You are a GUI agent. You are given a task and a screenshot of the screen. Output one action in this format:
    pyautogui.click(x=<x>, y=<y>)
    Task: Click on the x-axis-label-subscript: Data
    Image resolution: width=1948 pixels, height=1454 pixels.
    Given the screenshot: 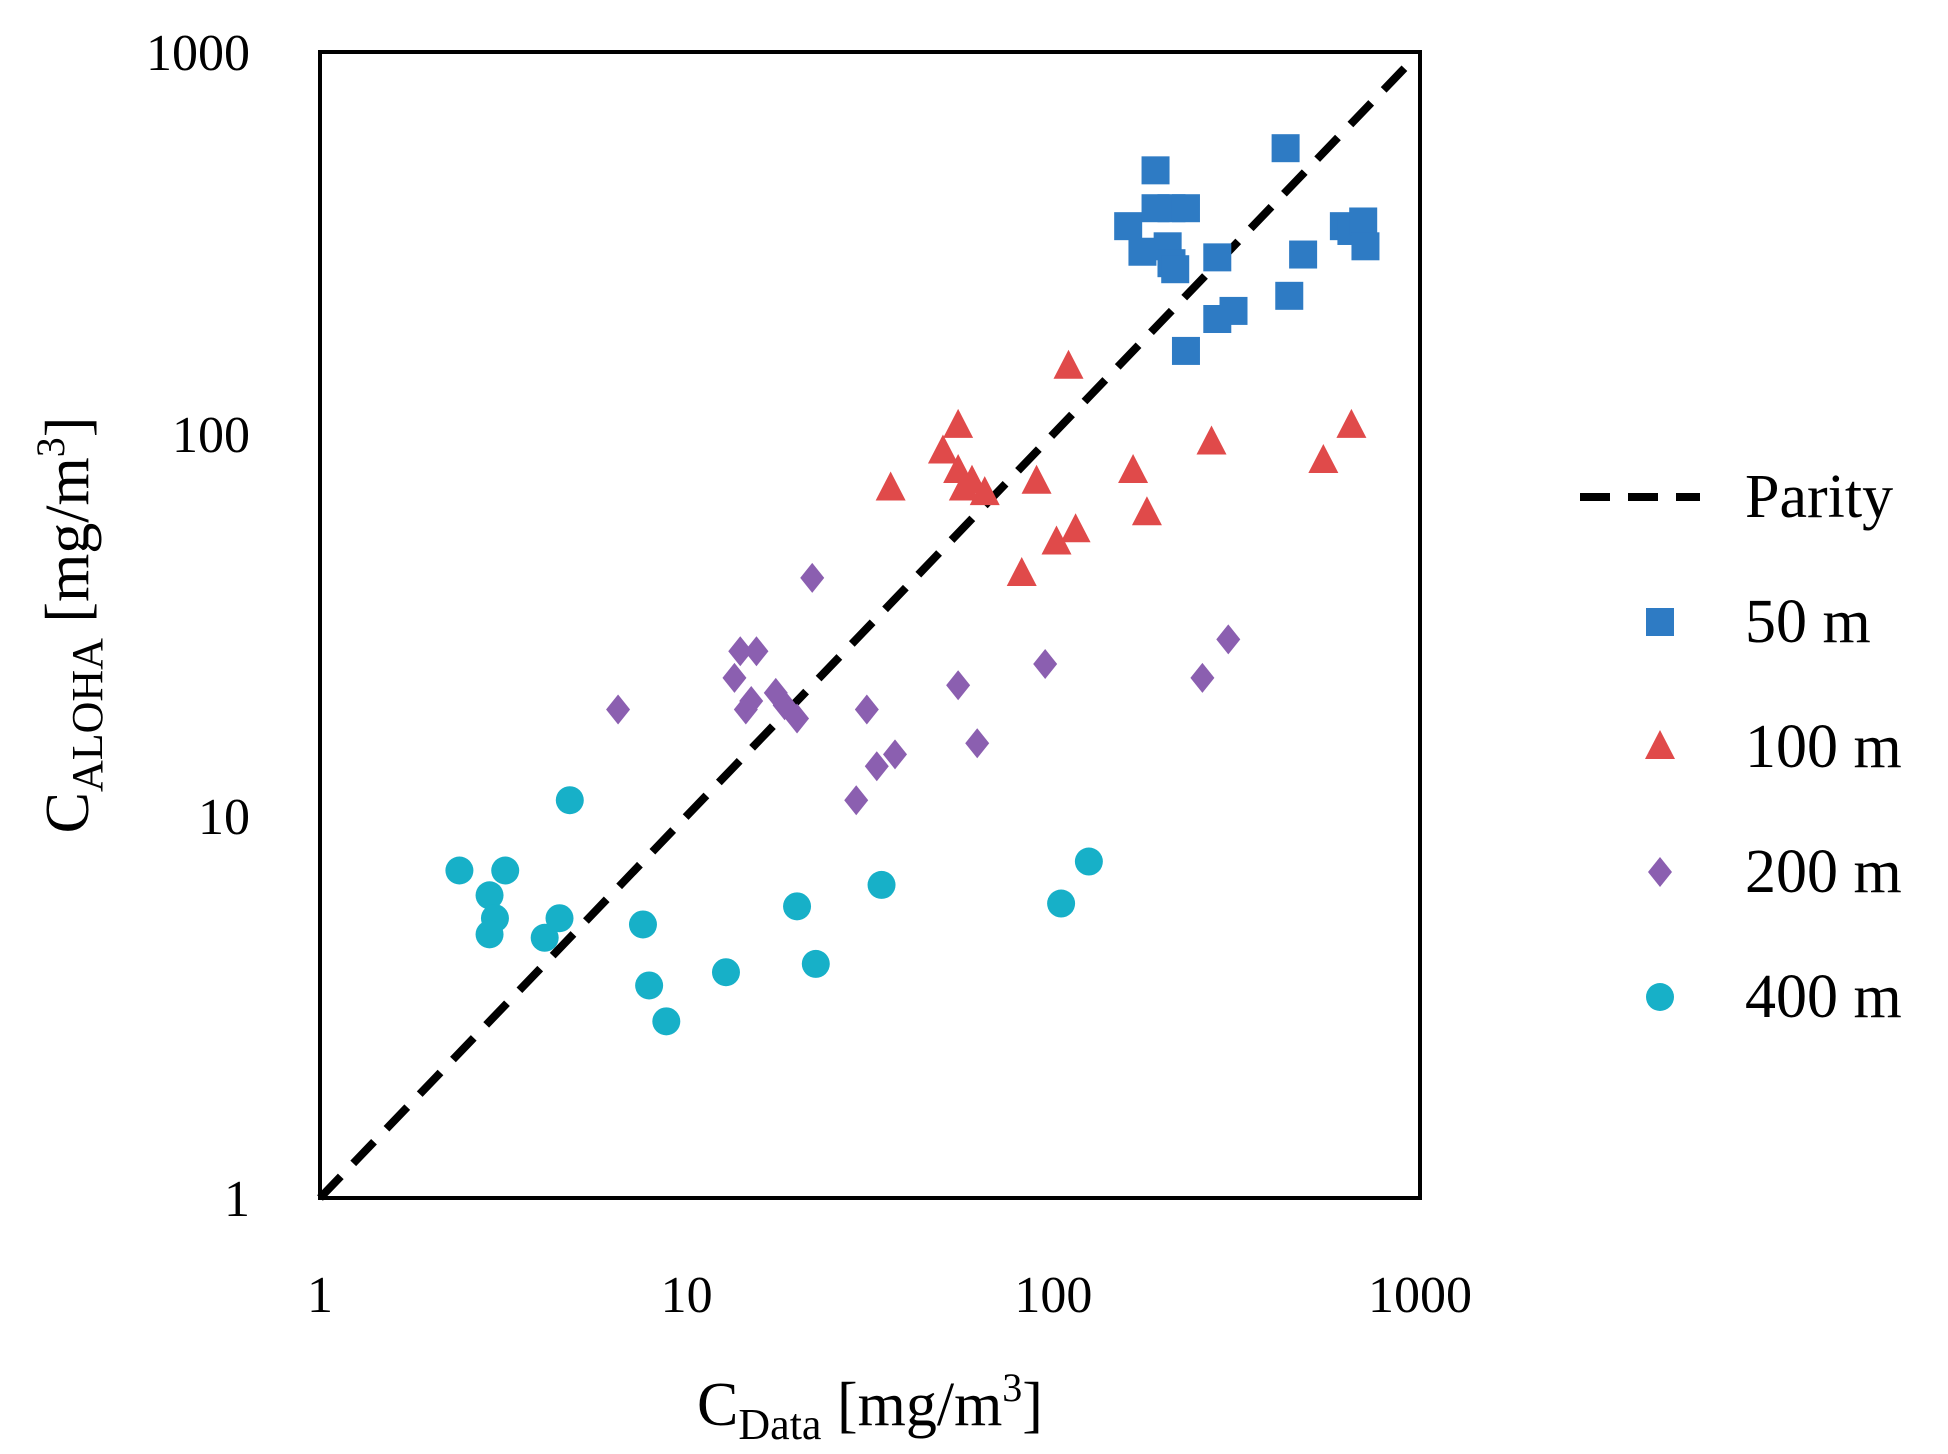 What is the action you would take?
    pyautogui.click(x=779, y=1424)
    